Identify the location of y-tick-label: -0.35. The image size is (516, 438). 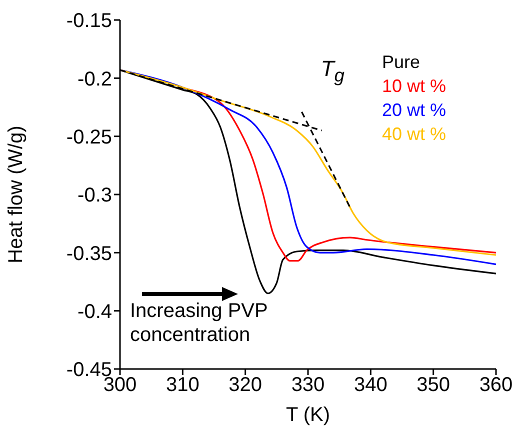
(89, 253).